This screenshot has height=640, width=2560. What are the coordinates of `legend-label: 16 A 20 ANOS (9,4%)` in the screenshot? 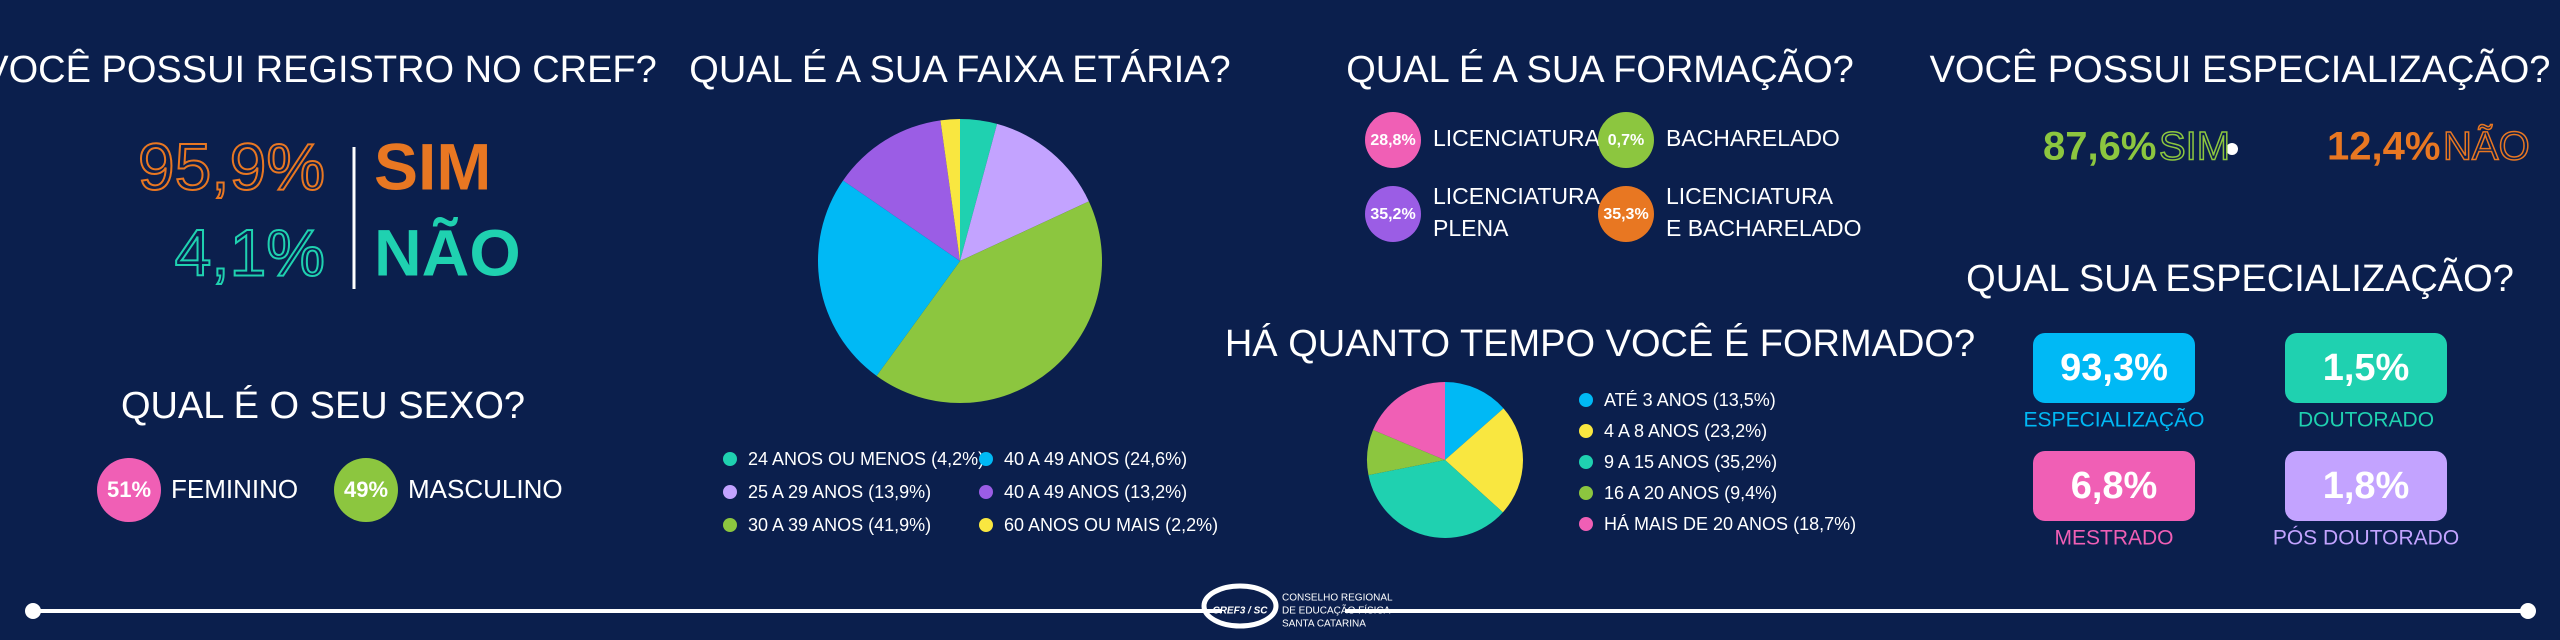 It's located at (1690, 493).